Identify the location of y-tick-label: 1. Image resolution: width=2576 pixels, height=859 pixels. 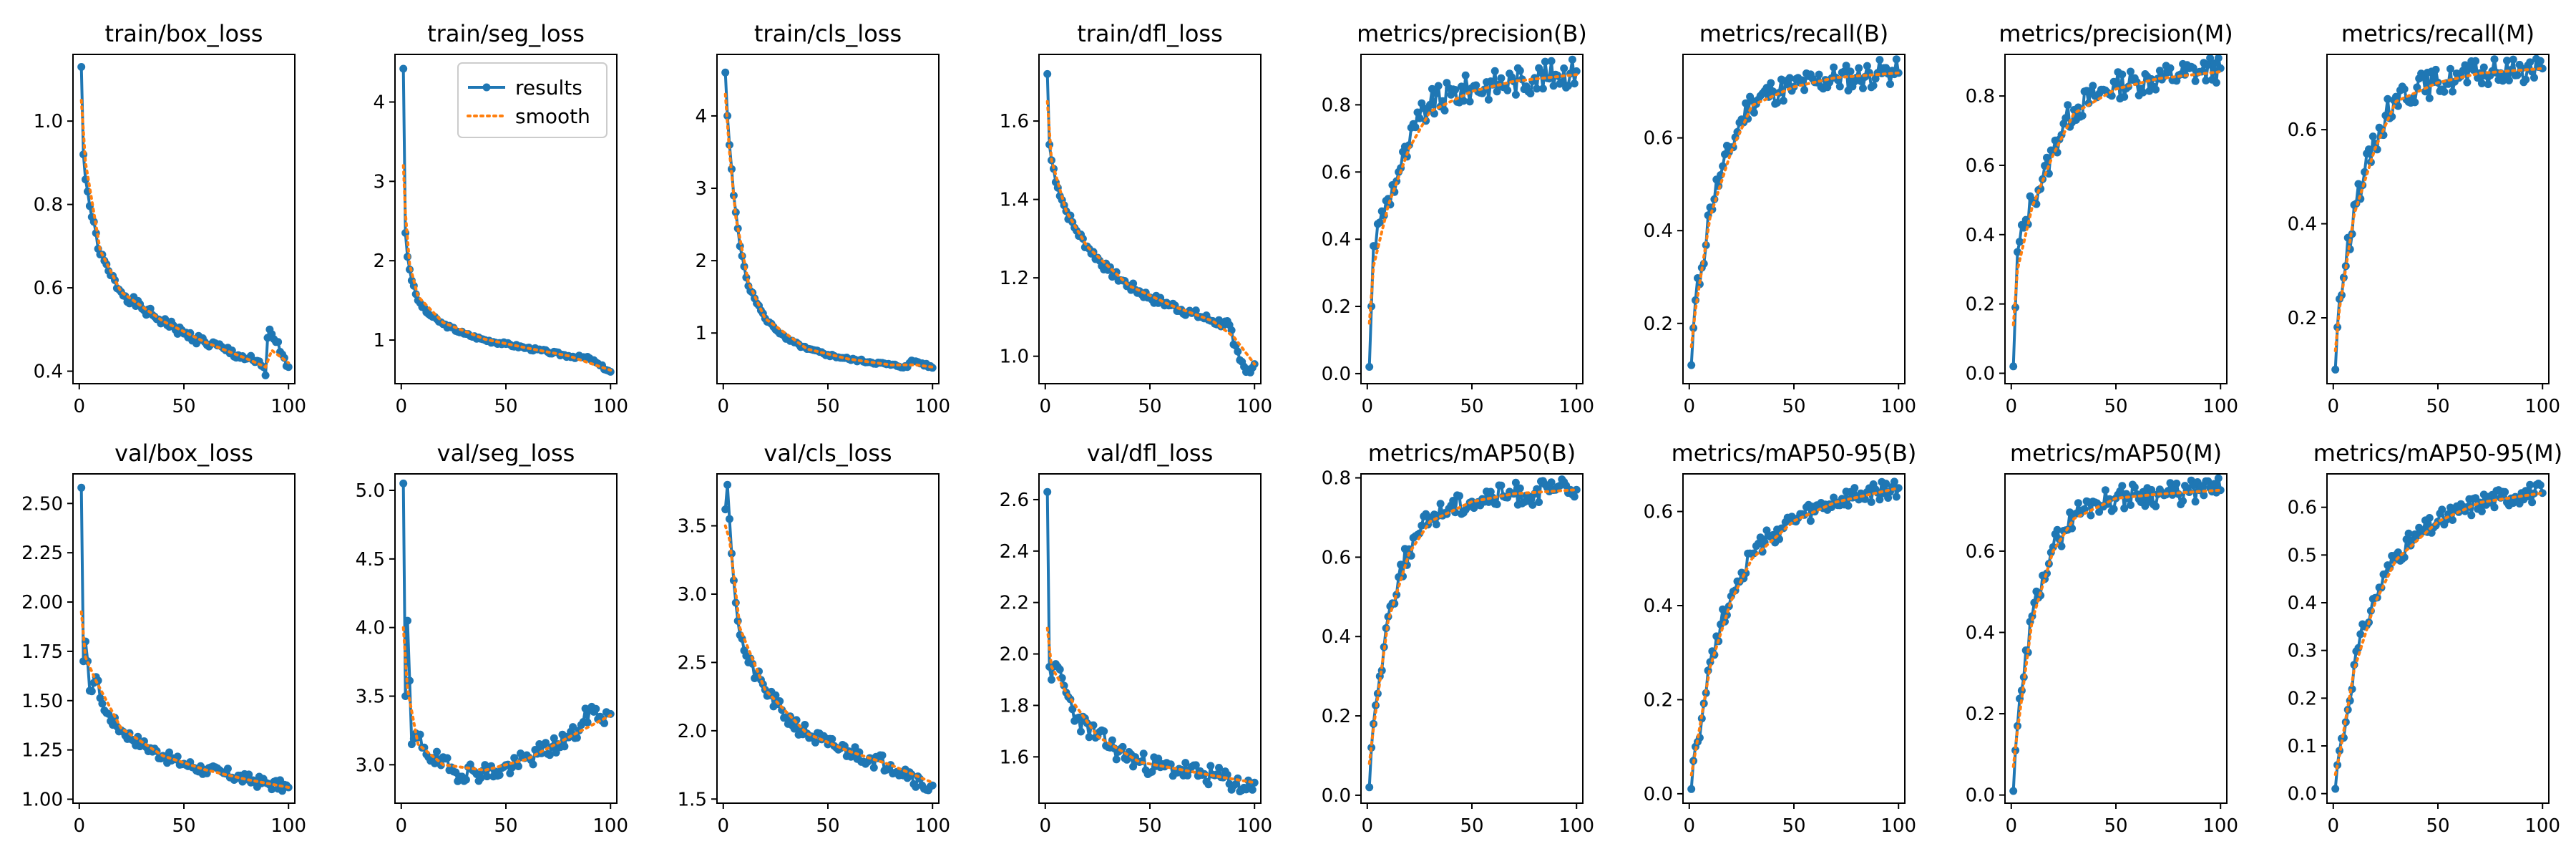
(701, 333).